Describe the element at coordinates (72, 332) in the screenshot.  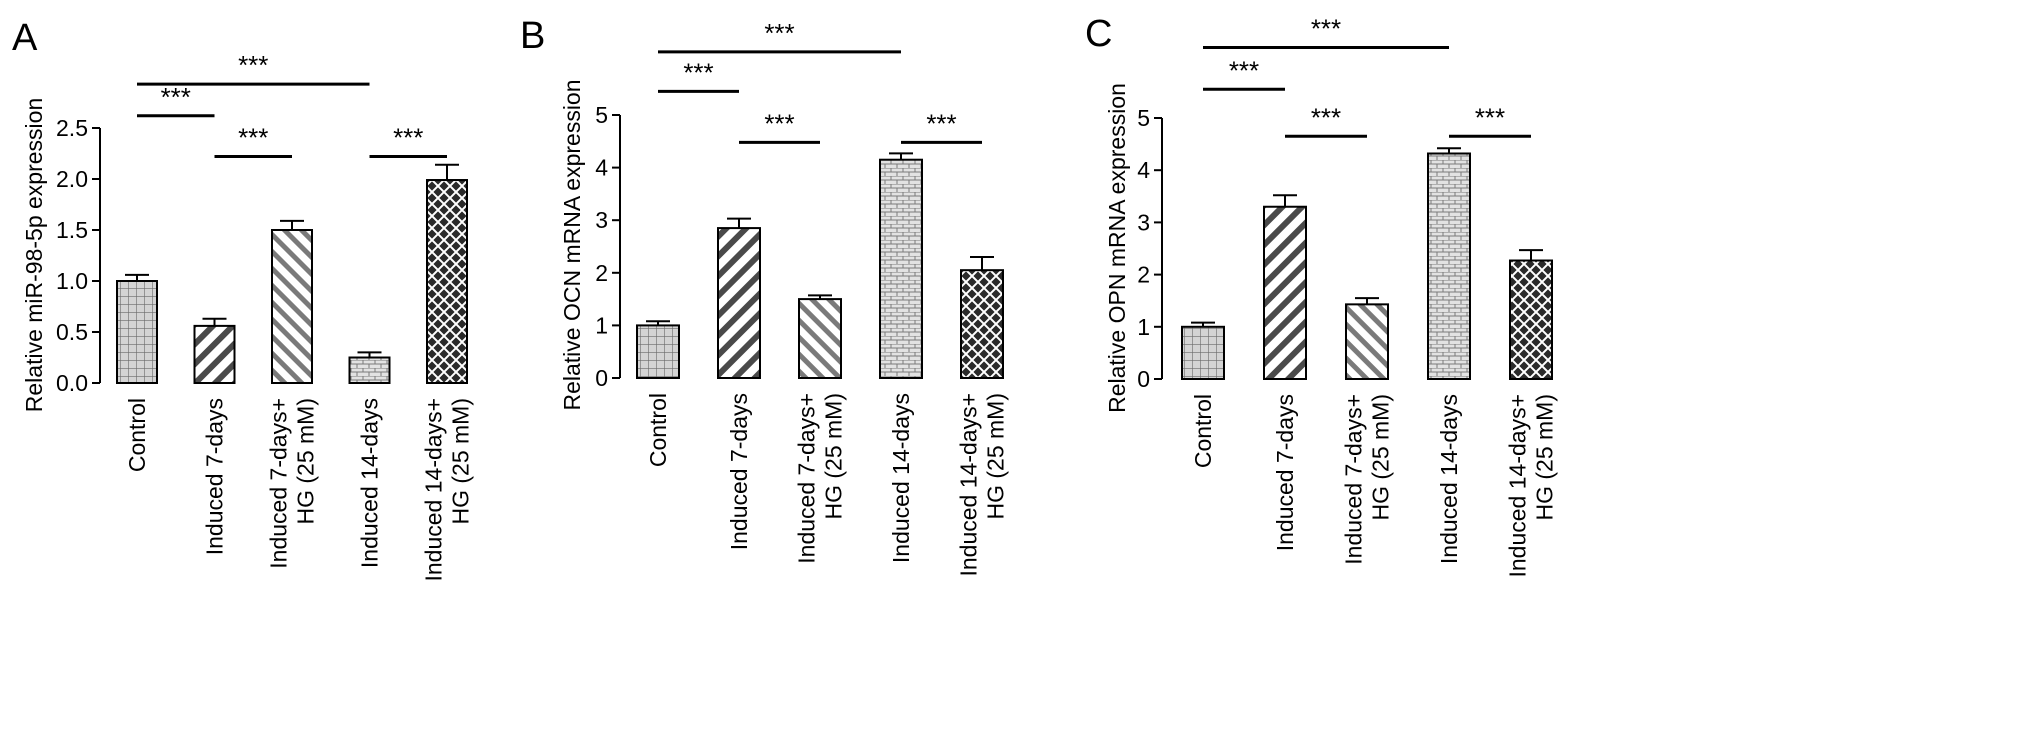
I see `y-tick-label: 0.5` at that location.